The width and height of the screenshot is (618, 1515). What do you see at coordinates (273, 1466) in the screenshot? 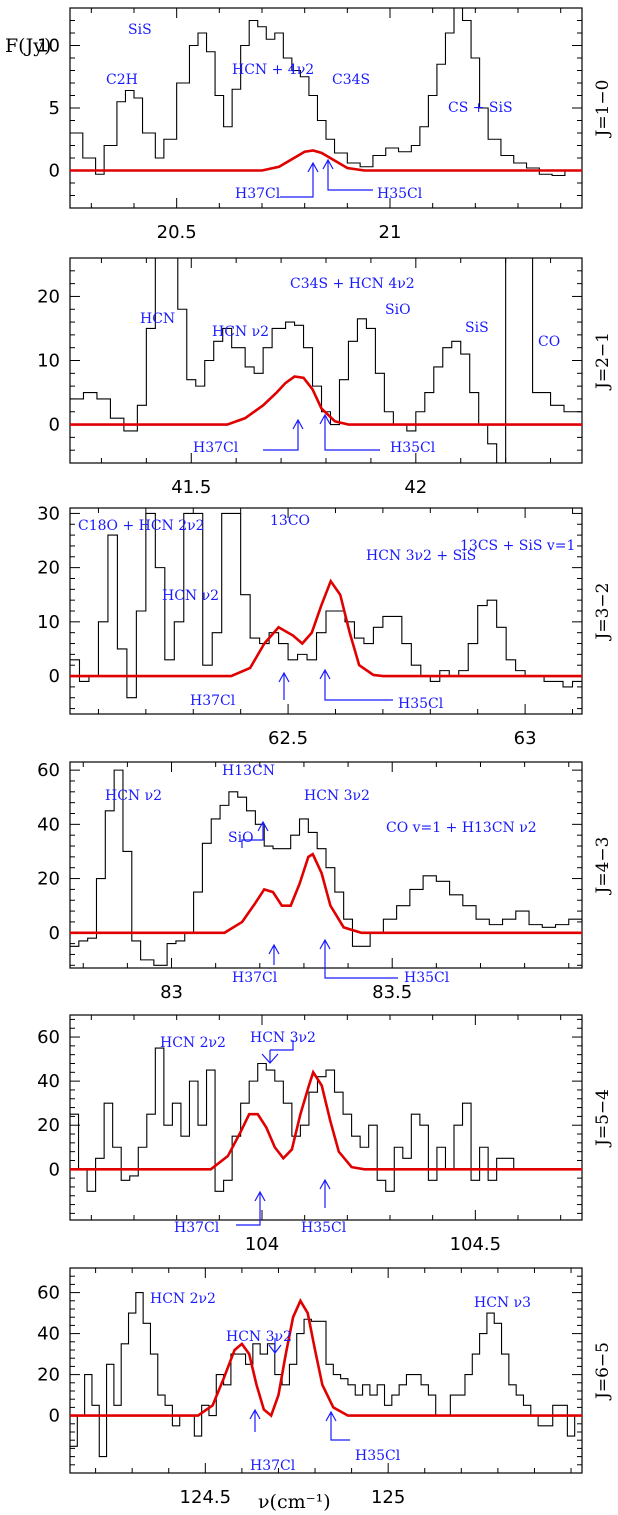
I see `annot-p6-h37: H37Cl` at bounding box center [273, 1466].